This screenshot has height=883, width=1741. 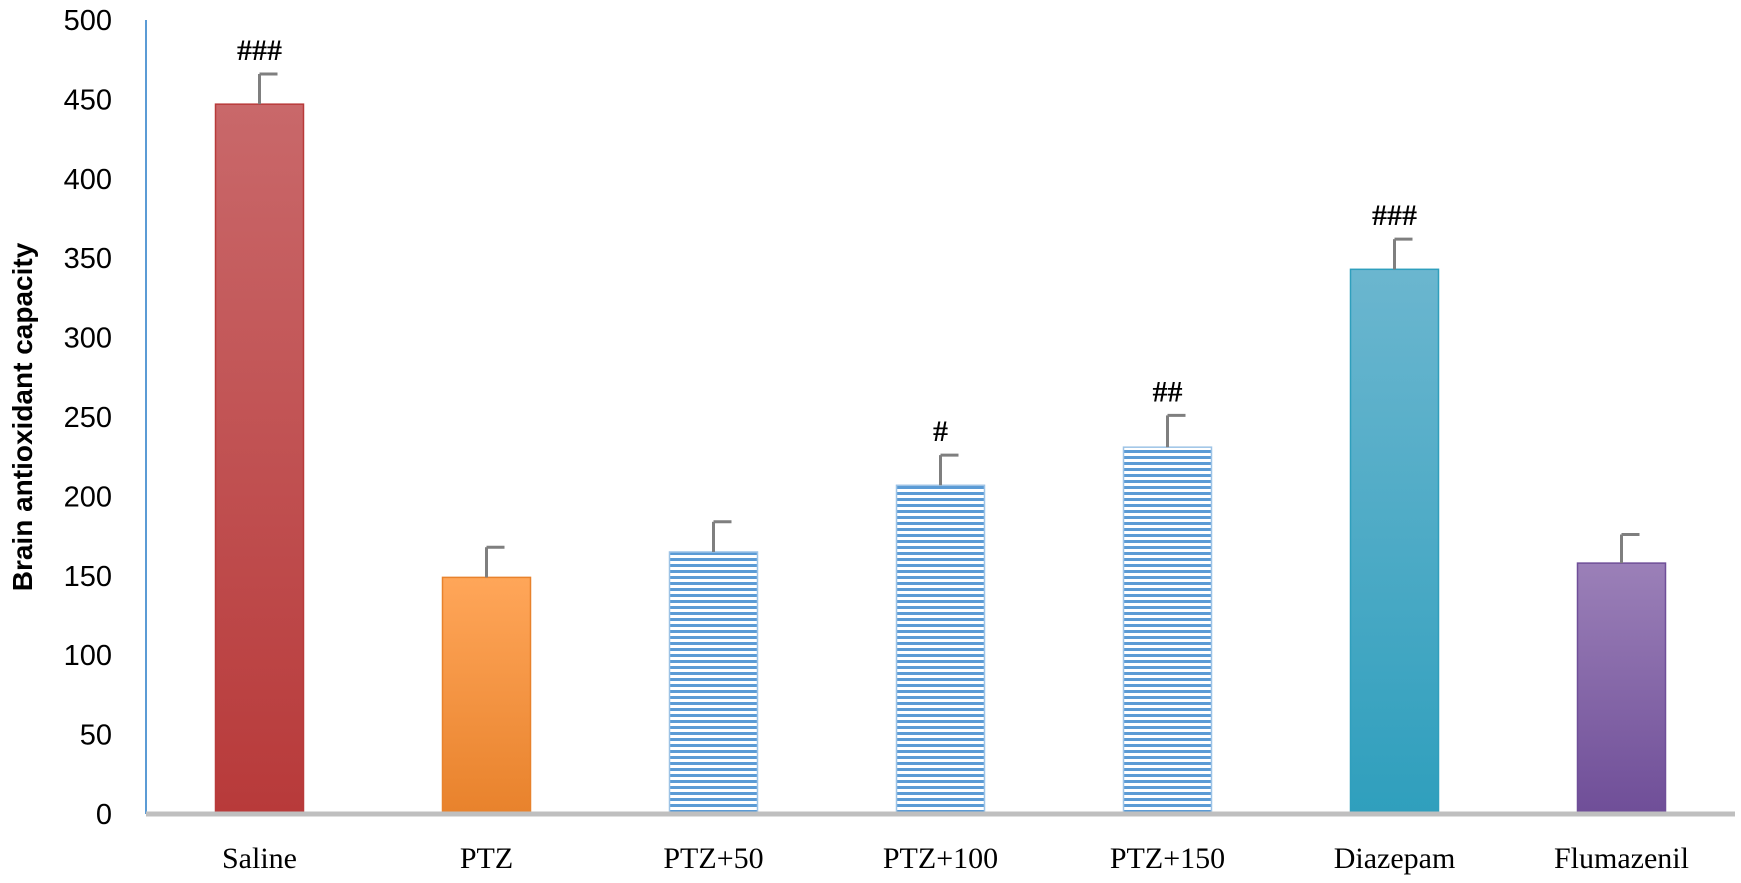 What do you see at coordinates (1395, 858) in the screenshot?
I see `x-tick-label: Diazepam` at bounding box center [1395, 858].